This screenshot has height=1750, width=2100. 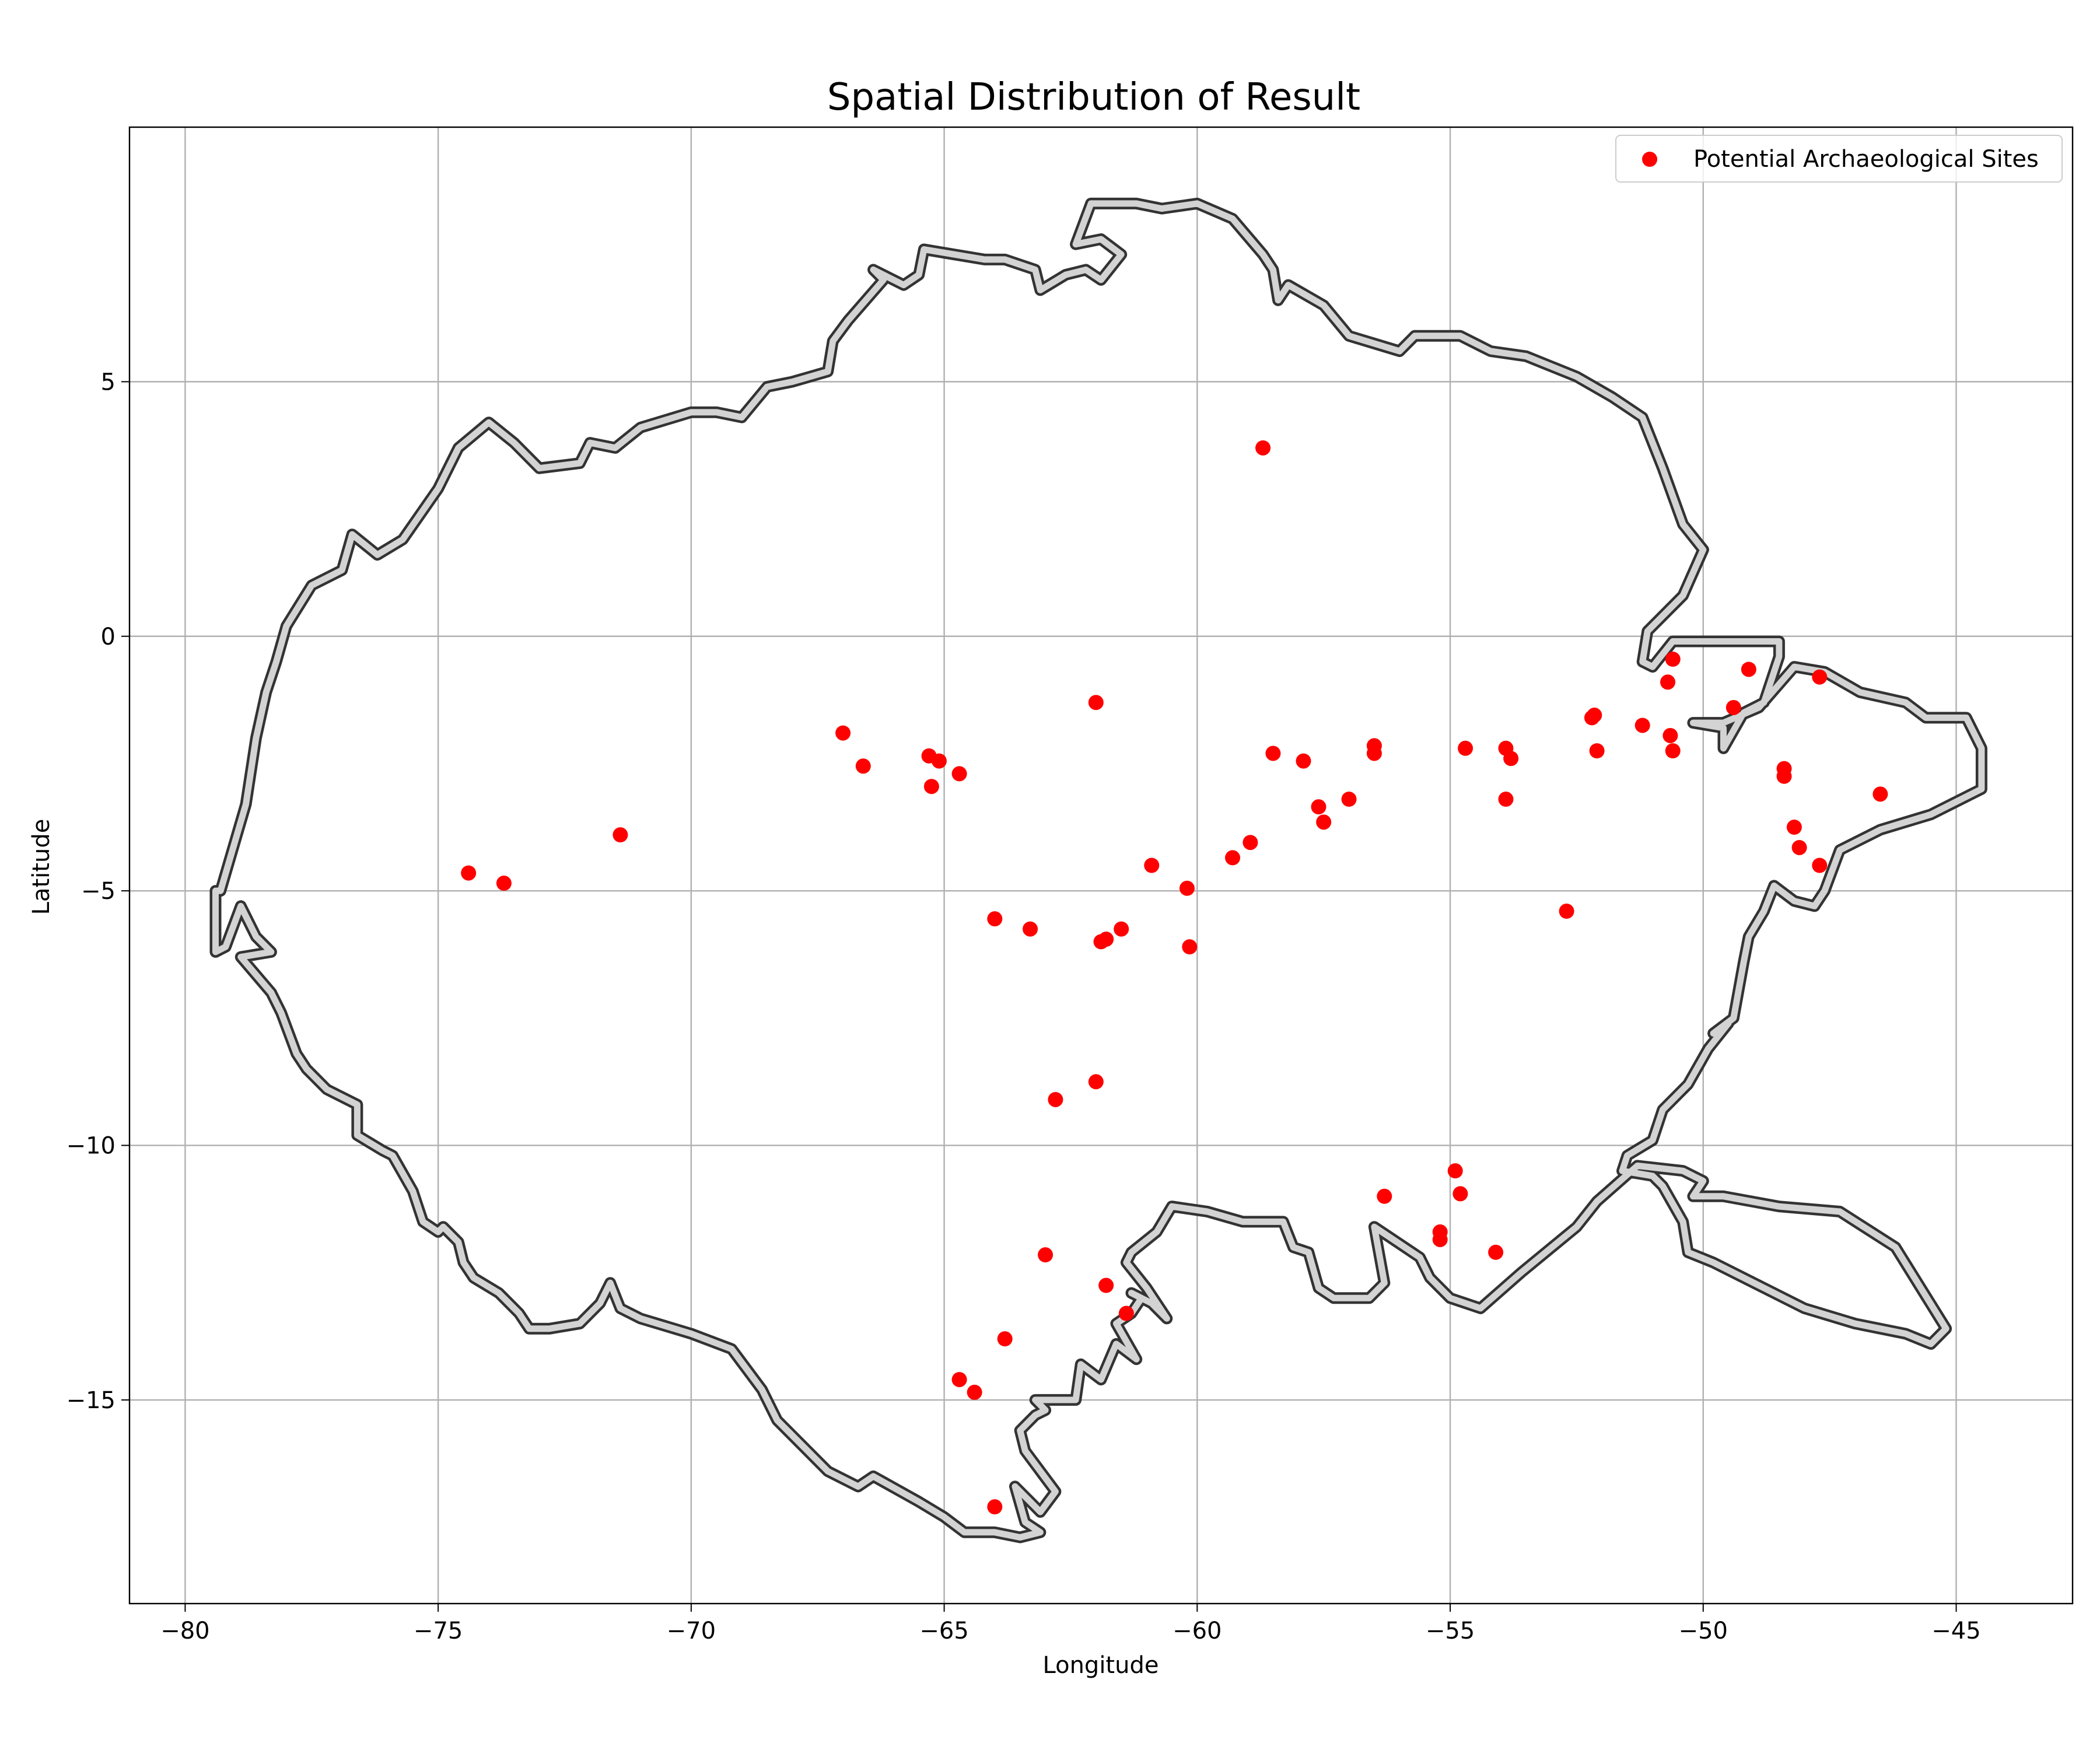 I want to click on x-tick-label: −55, so click(x=1450, y=1631).